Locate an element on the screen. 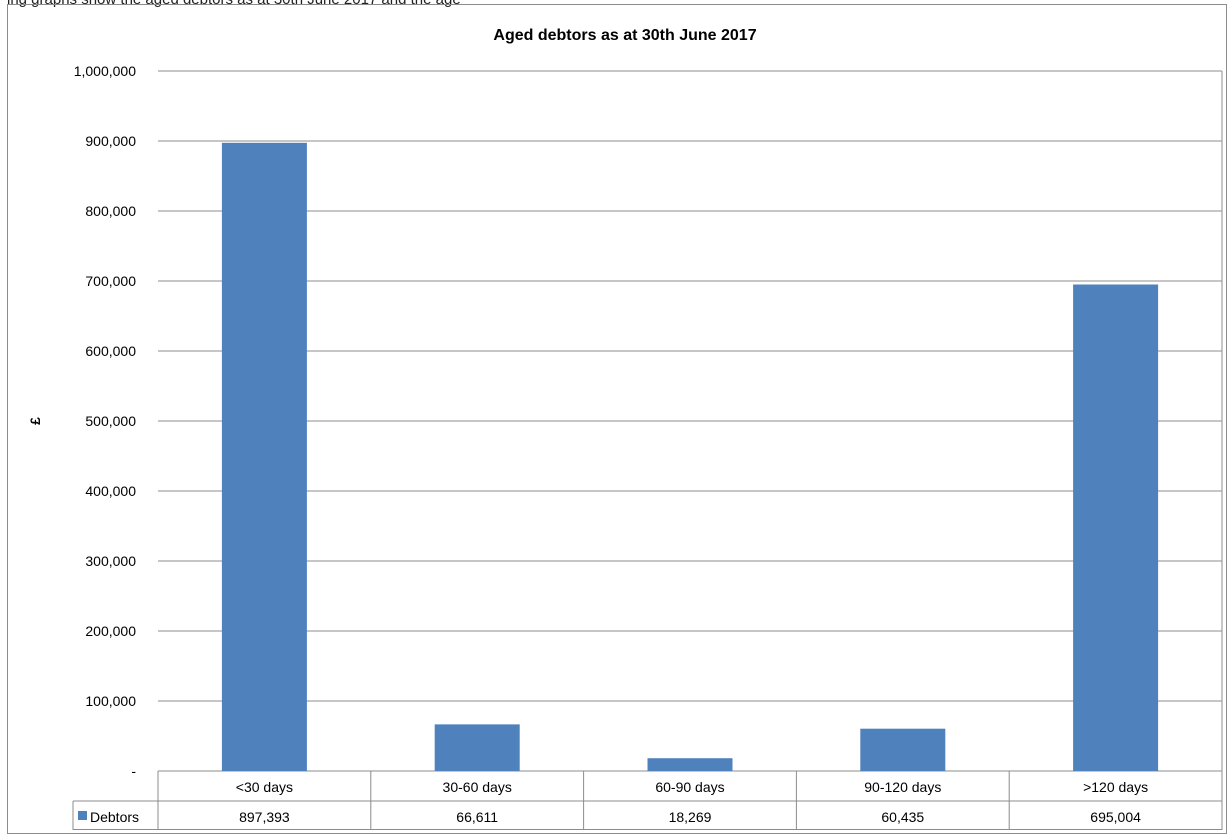  legend-key-debtors is located at coordinates (82, 815).